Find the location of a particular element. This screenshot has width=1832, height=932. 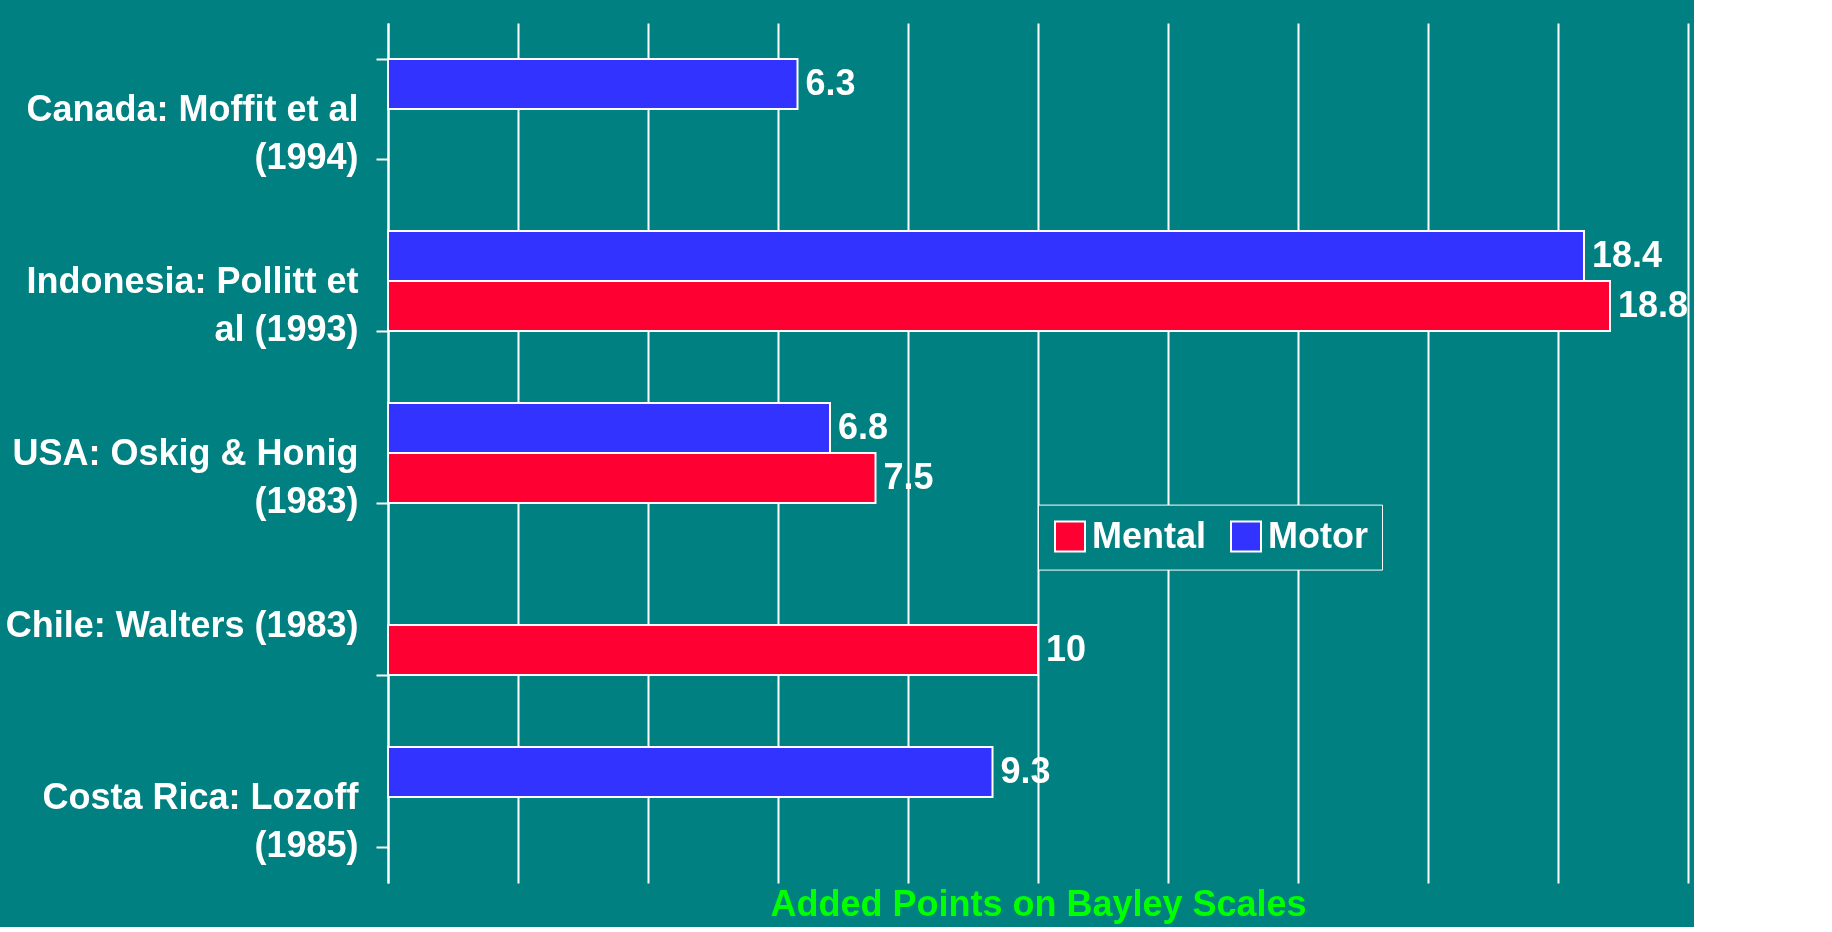

data-label: 10 is located at coordinates (1066, 648).